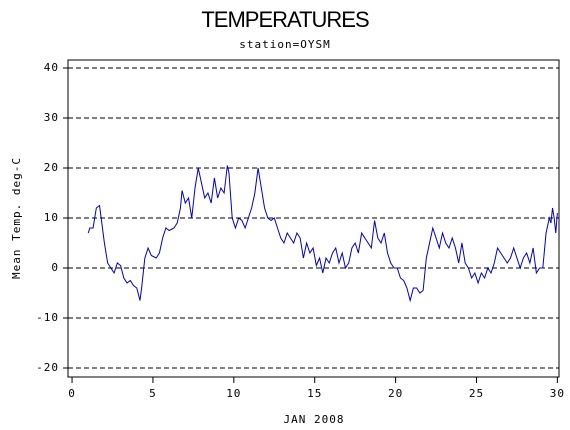  What do you see at coordinates (47, 317) in the screenshot?
I see `y-tick-label: -10` at bounding box center [47, 317].